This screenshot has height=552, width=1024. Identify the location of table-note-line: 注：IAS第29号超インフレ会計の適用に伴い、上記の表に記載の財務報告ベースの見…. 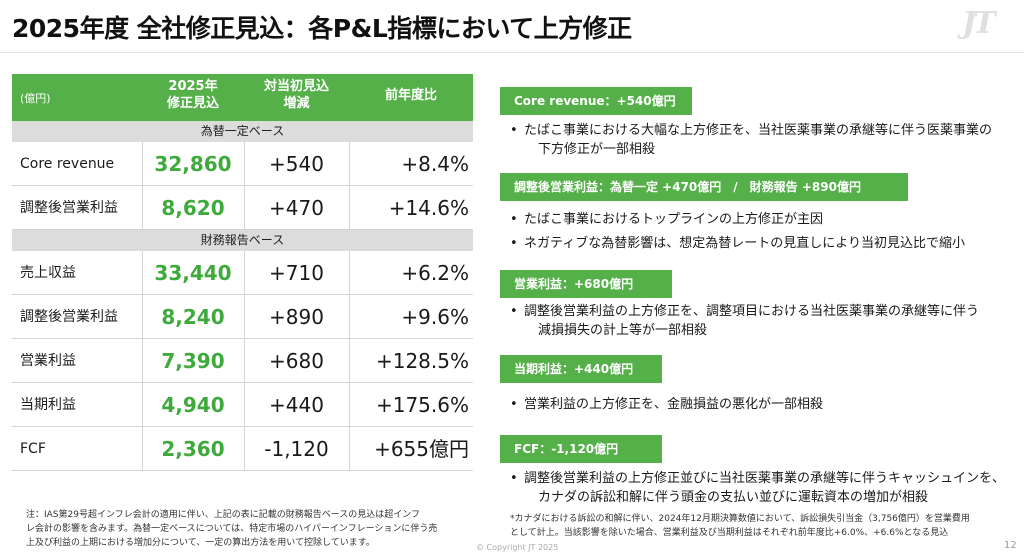
(223, 515).